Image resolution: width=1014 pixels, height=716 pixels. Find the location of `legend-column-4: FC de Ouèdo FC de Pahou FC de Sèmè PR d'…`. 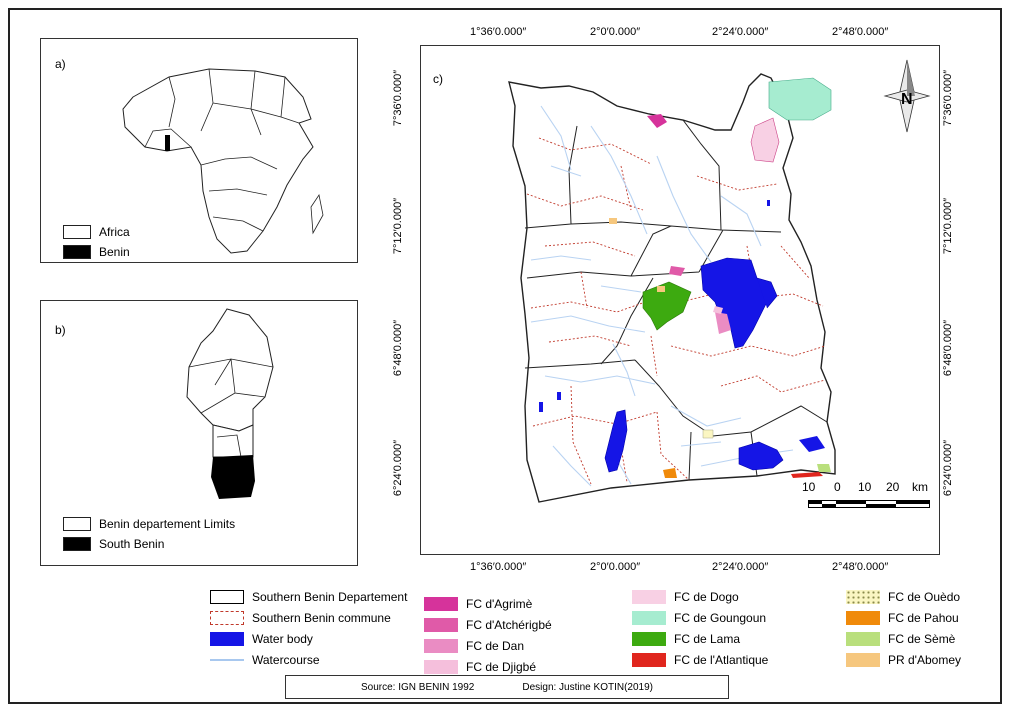

legend-column-4: FC de Ouèdo FC de Pahou FC de Sèmè PR d'… is located at coordinates (903, 628).